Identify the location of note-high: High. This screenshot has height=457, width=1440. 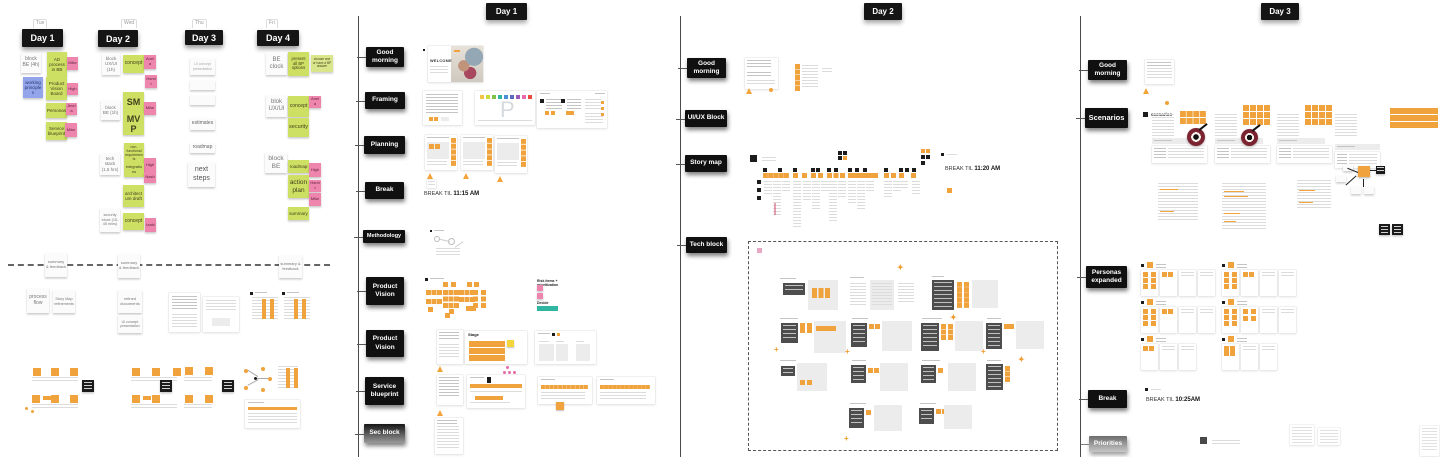
(315, 170).